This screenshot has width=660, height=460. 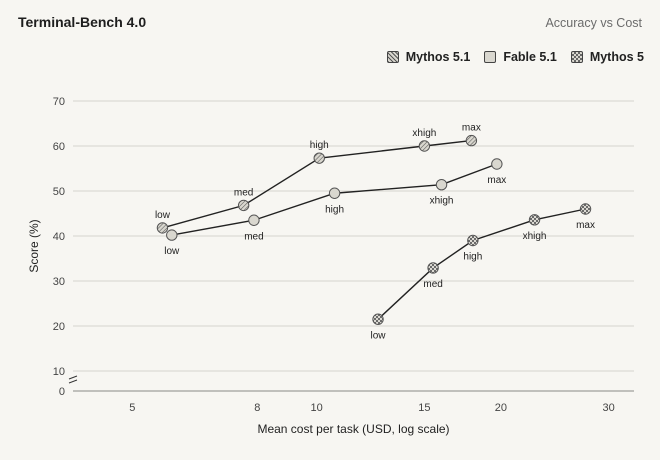 What do you see at coordinates (59, 192) in the screenshot?
I see `y-tick-label: 50` at bounding box center [59, 192].